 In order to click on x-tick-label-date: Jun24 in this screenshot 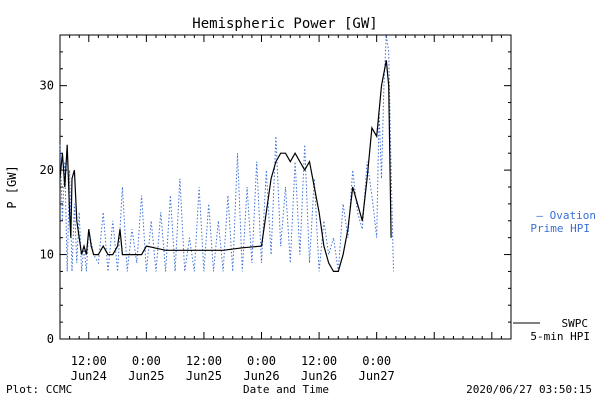, I will do `click(89, 376)`.